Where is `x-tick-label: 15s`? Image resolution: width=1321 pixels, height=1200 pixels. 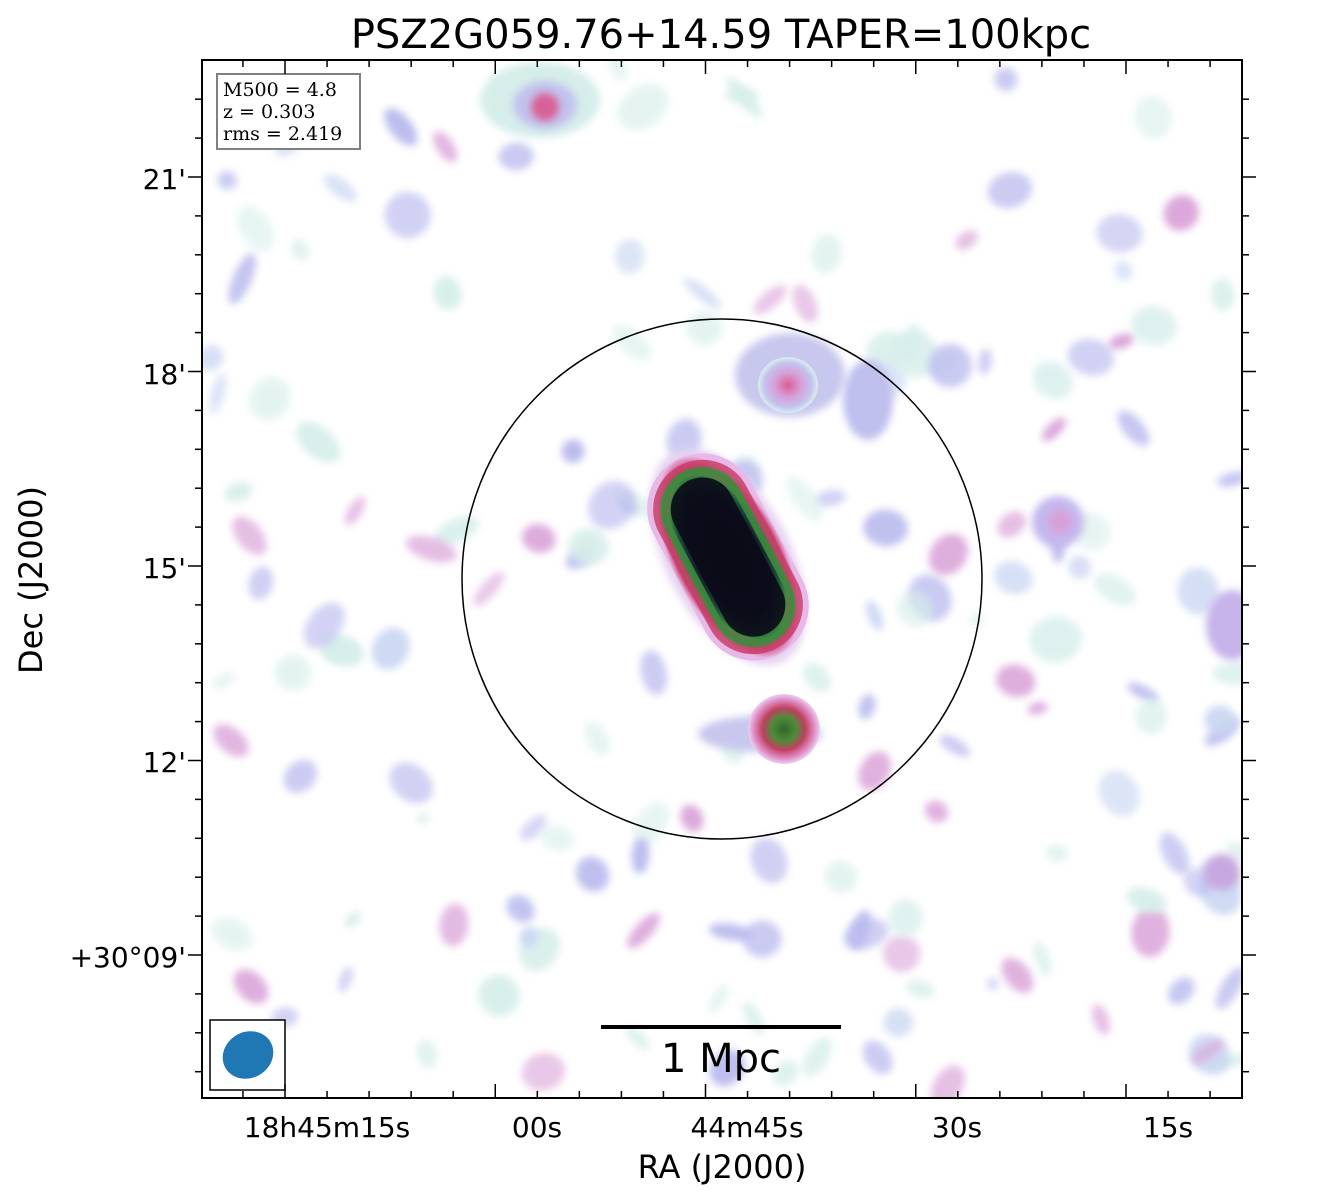
x-tick-label: 15s is located at coordinates (1168, 1127).